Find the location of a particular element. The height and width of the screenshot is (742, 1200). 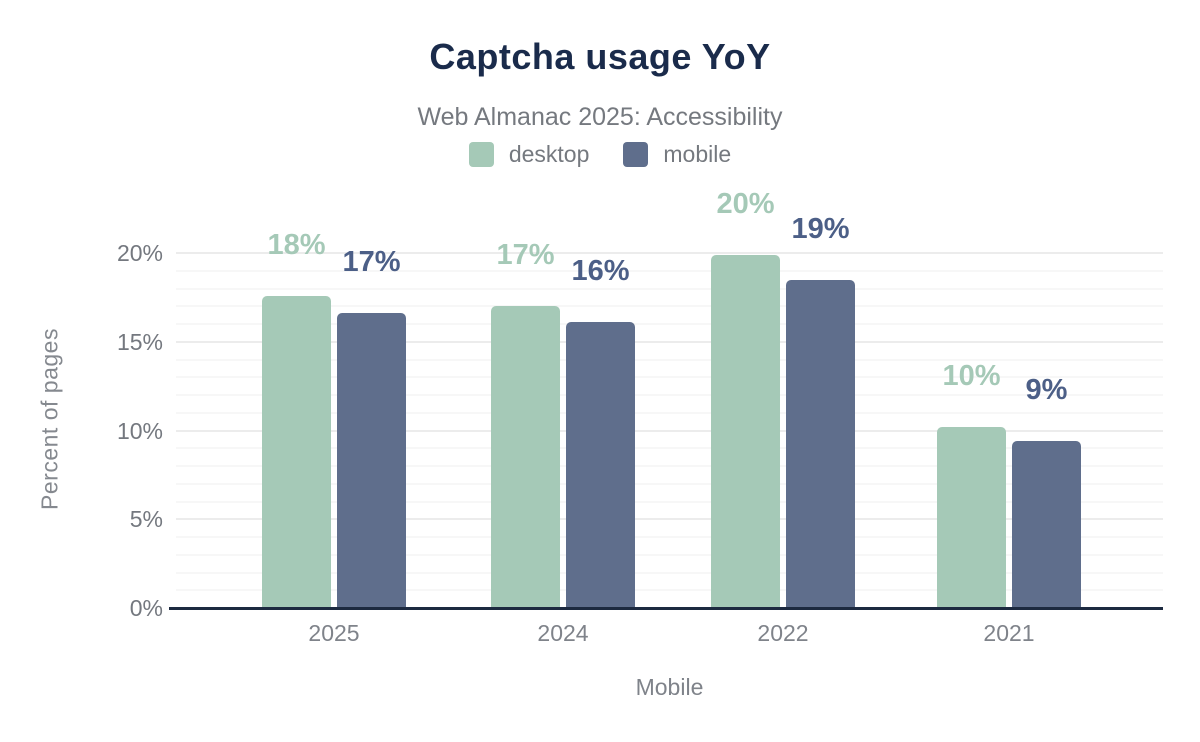

x-tick-label-2022: 2022 is located at coordinates (783, 633).